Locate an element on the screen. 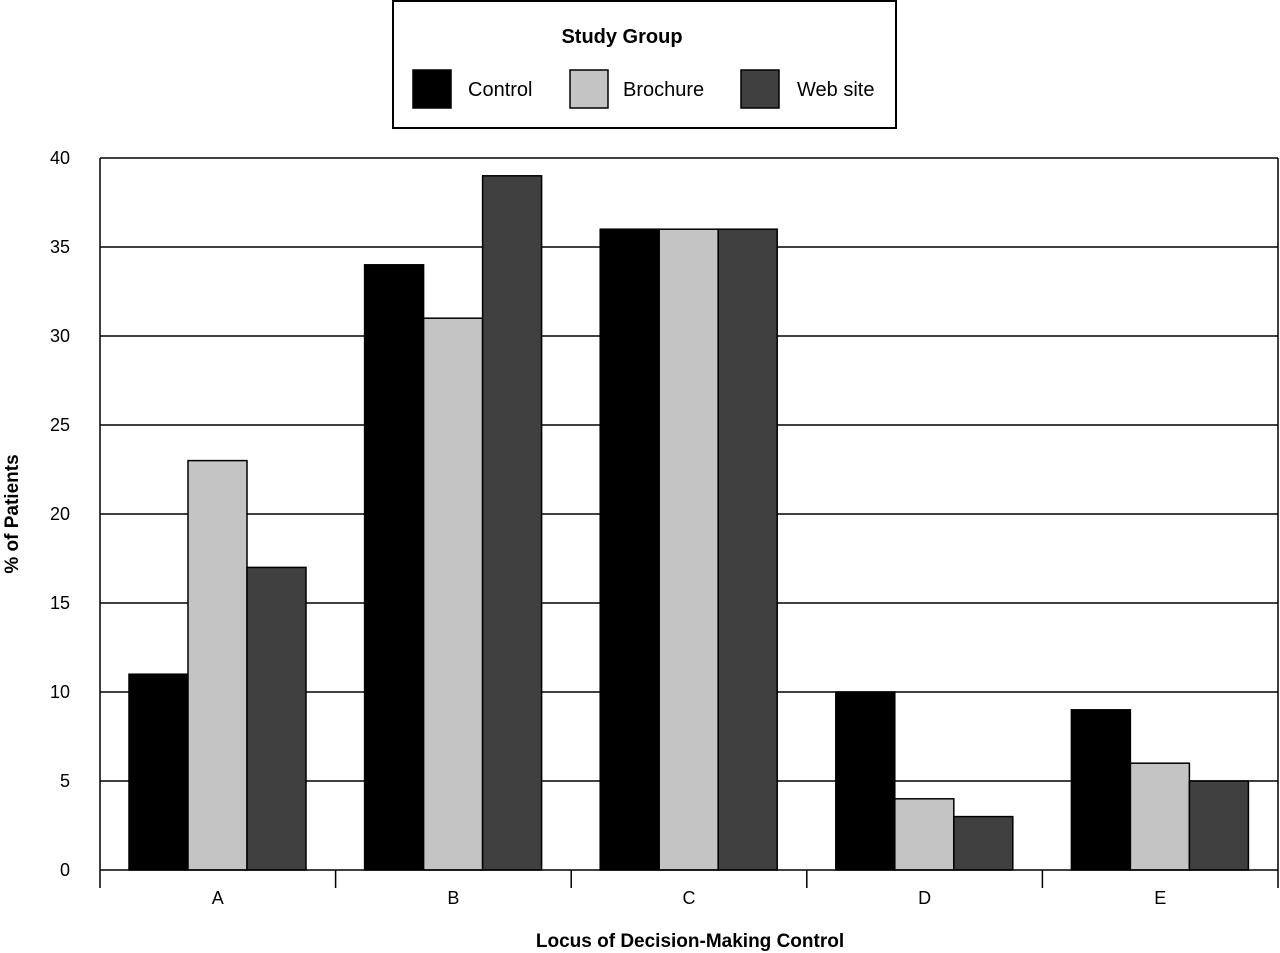 The image size is (1280, 953). y-tick-labels: 0 5 10 15 20 25 30 35 40 is located at coordinates (60, 514).